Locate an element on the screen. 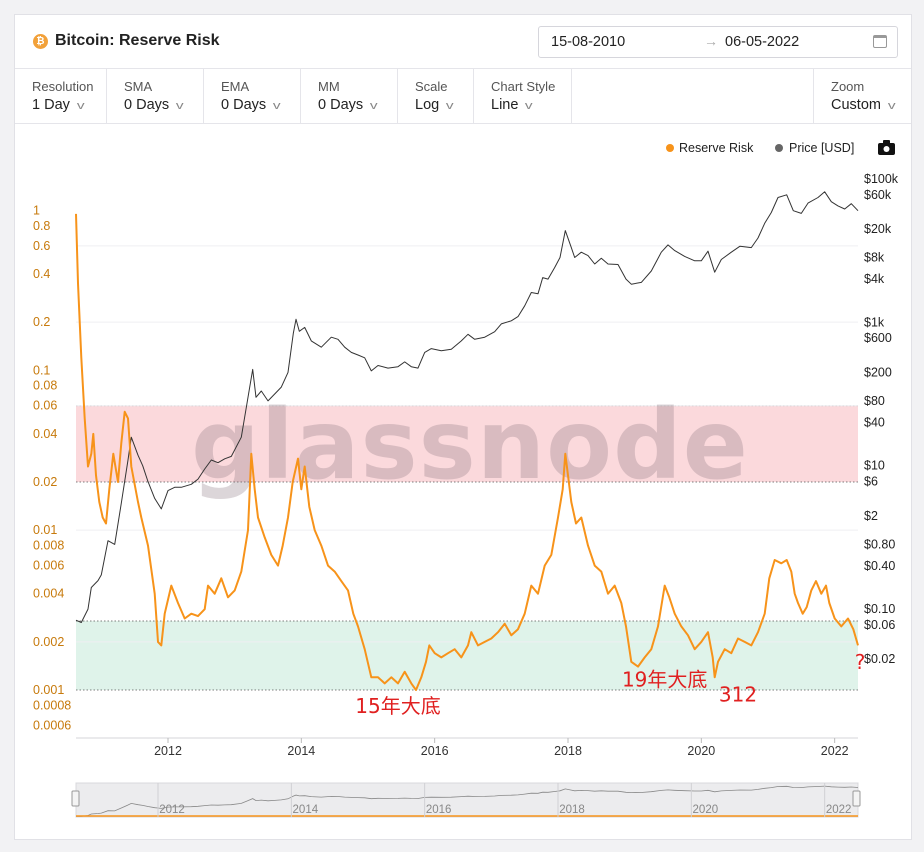 This screenshot has height=852, width=924. ema-value: 0 Days is located at coordinates (244, 105).